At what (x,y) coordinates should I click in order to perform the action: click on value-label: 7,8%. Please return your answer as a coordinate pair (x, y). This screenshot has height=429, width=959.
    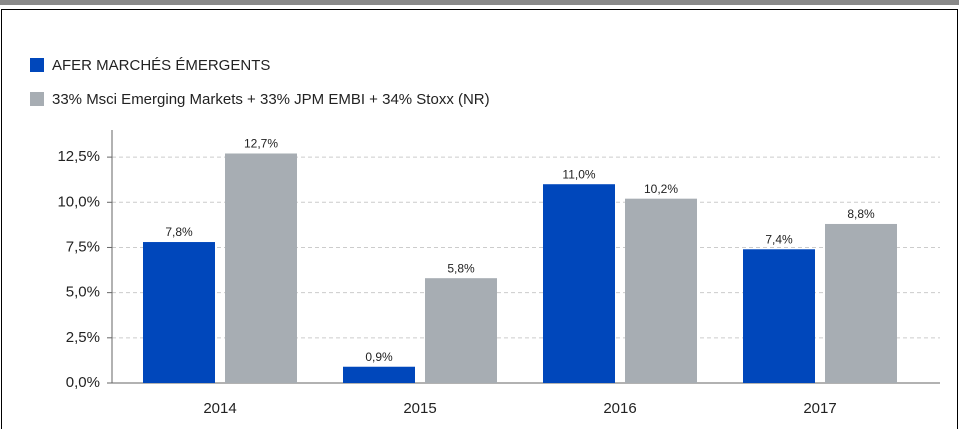
    Looking at the image, I should click on (179, 232).